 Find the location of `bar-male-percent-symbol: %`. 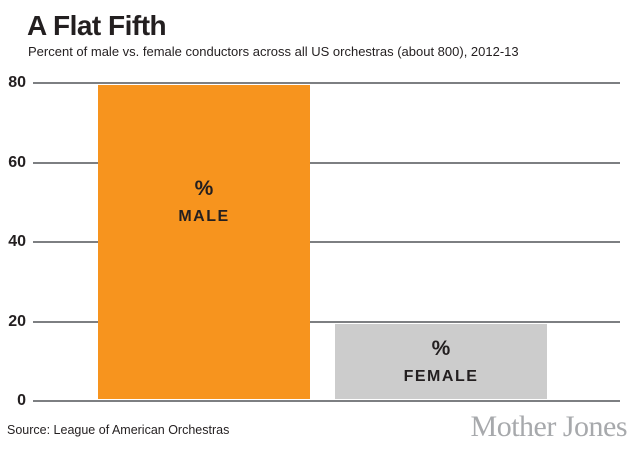

bar-male-percent-symbol: % is located at coordinates (204, 188).